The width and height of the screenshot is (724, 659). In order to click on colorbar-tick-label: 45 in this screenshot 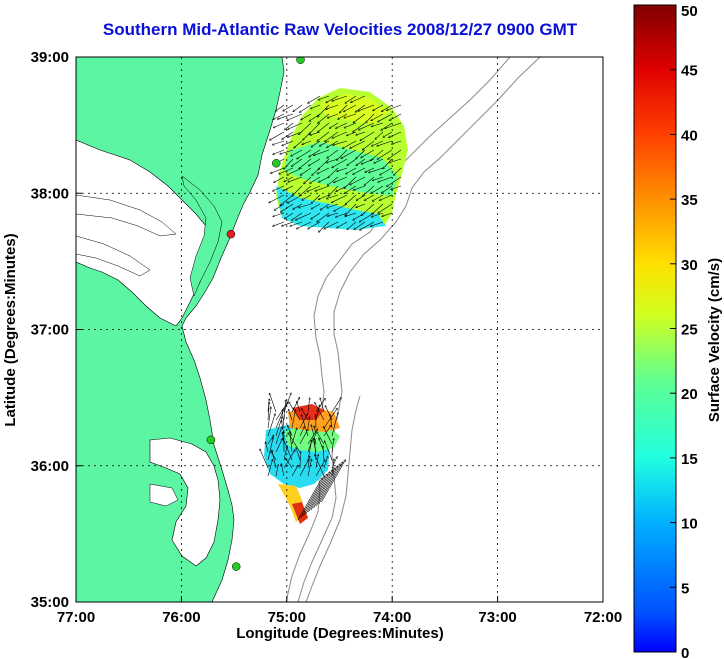, I will do `click(689, 71)`.